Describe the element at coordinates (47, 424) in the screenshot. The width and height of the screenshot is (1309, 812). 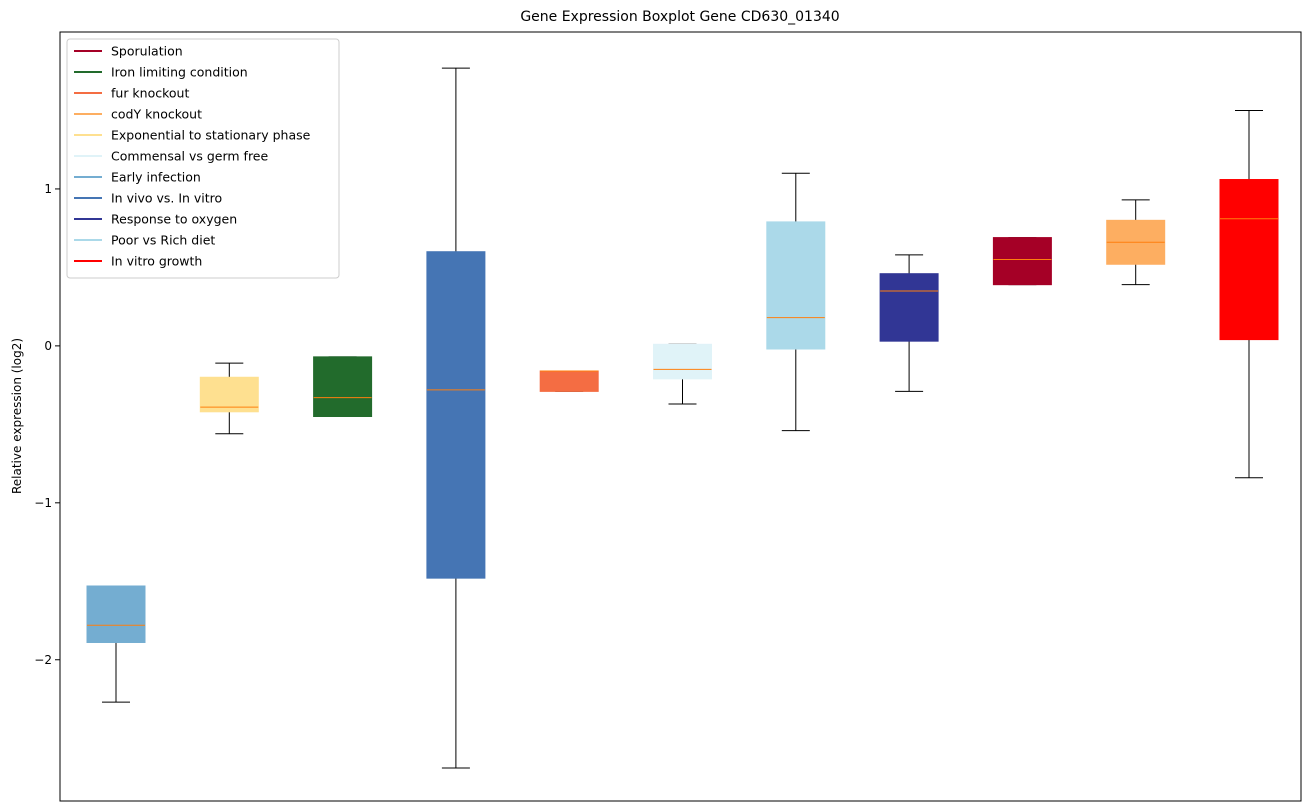
I see `y-axis: 1 0 −1 −2` at that location.